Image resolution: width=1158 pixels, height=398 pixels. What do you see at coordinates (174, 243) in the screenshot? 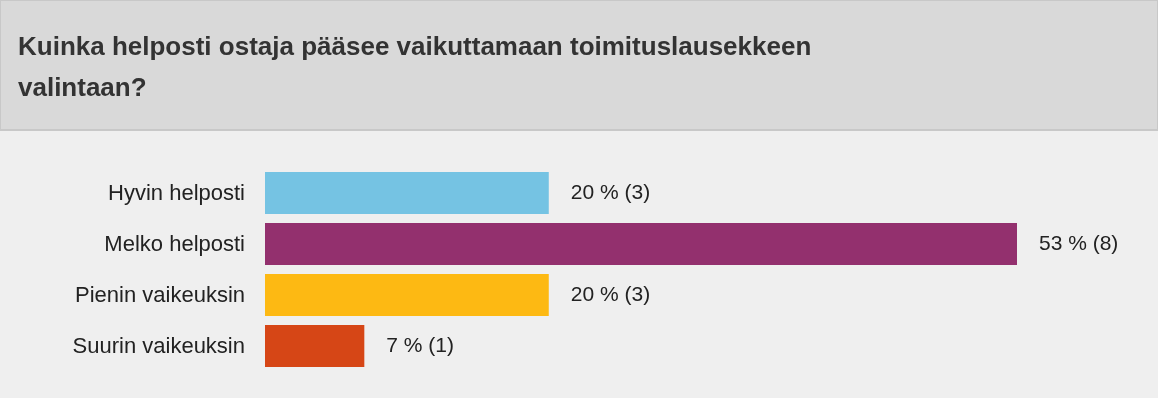
I see `y-tick-label: Melko helposti` at bounding box center [174, 243].